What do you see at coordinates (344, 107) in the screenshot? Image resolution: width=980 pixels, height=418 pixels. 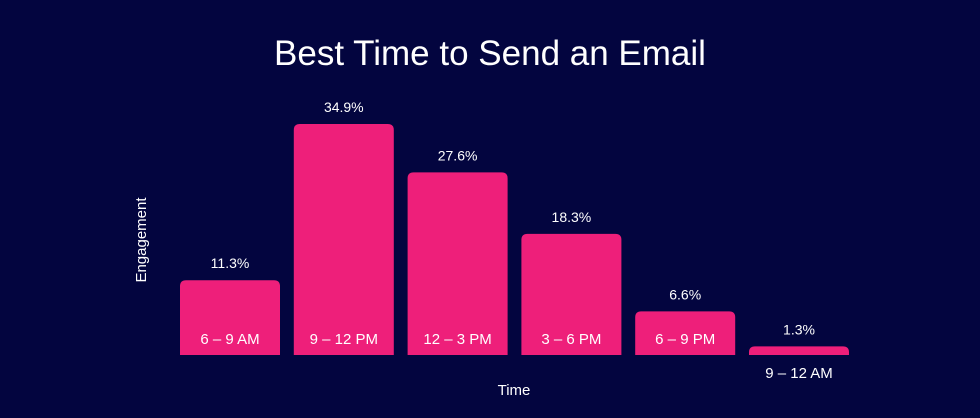 I see `value-label-9-12-pm: 34.9%` at bounding box center [344, 107].